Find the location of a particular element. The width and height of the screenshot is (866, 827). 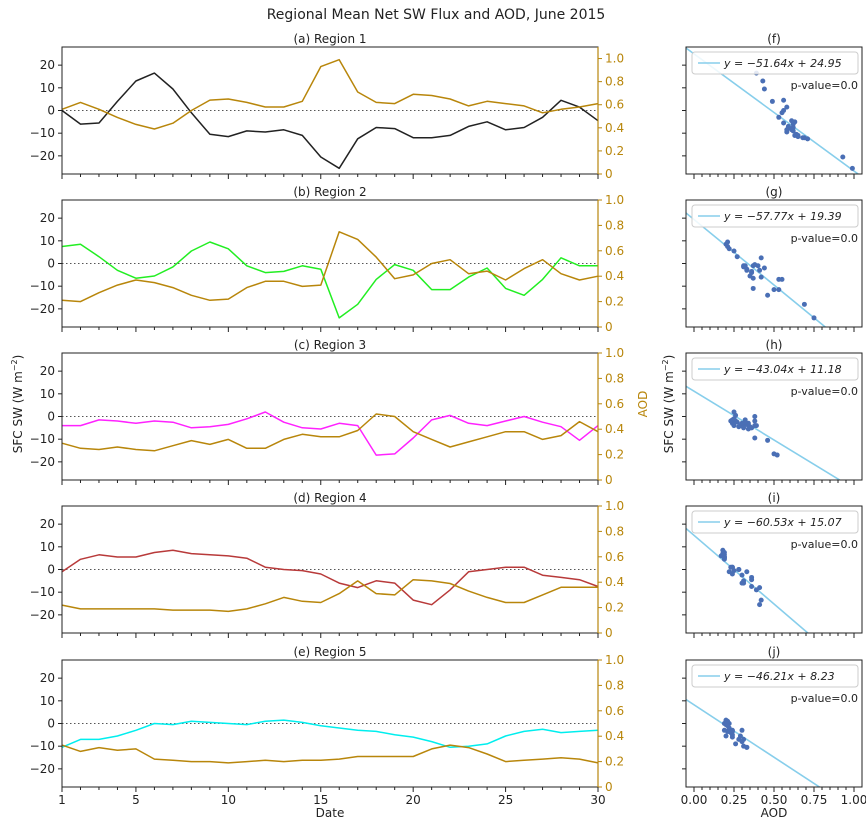

fit-equation: y = −60.53x + 15.07 is located at coordinates (782, 522).